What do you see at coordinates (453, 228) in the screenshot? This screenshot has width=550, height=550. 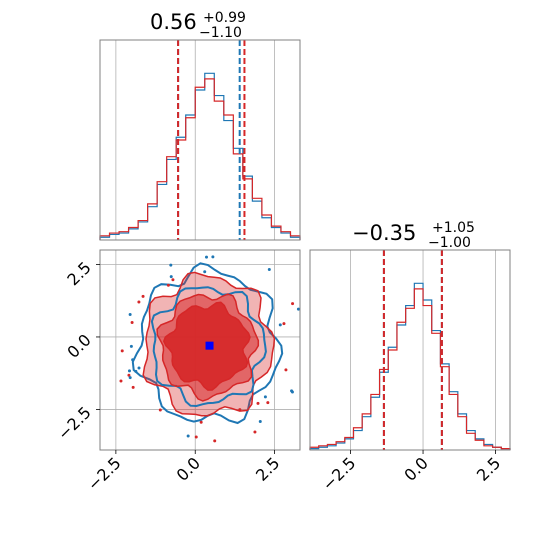 I see `param-2-title-plus: +1.05` at bounding box center [453, 228].